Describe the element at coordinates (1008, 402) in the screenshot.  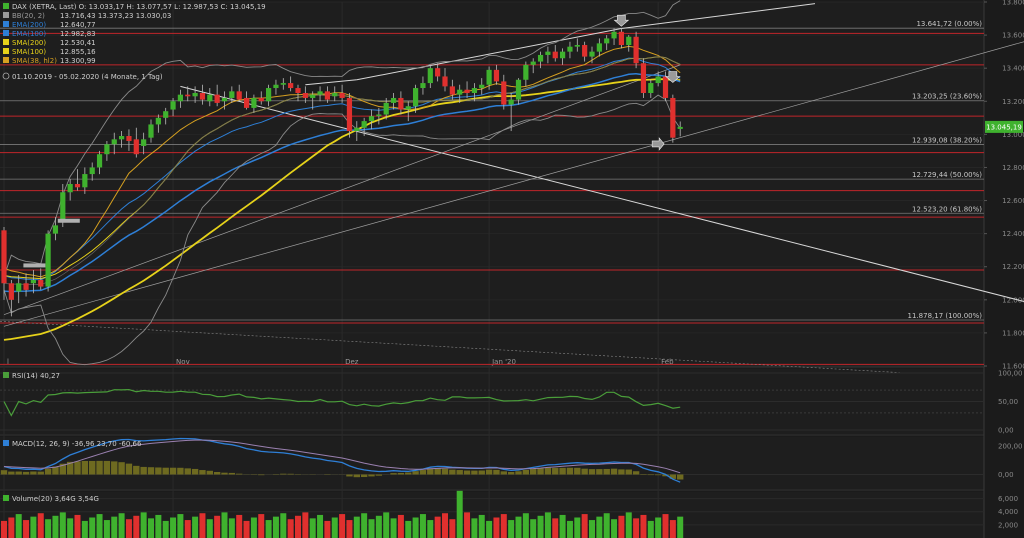
I see `rsi-axis-label: 50,00` at that location.